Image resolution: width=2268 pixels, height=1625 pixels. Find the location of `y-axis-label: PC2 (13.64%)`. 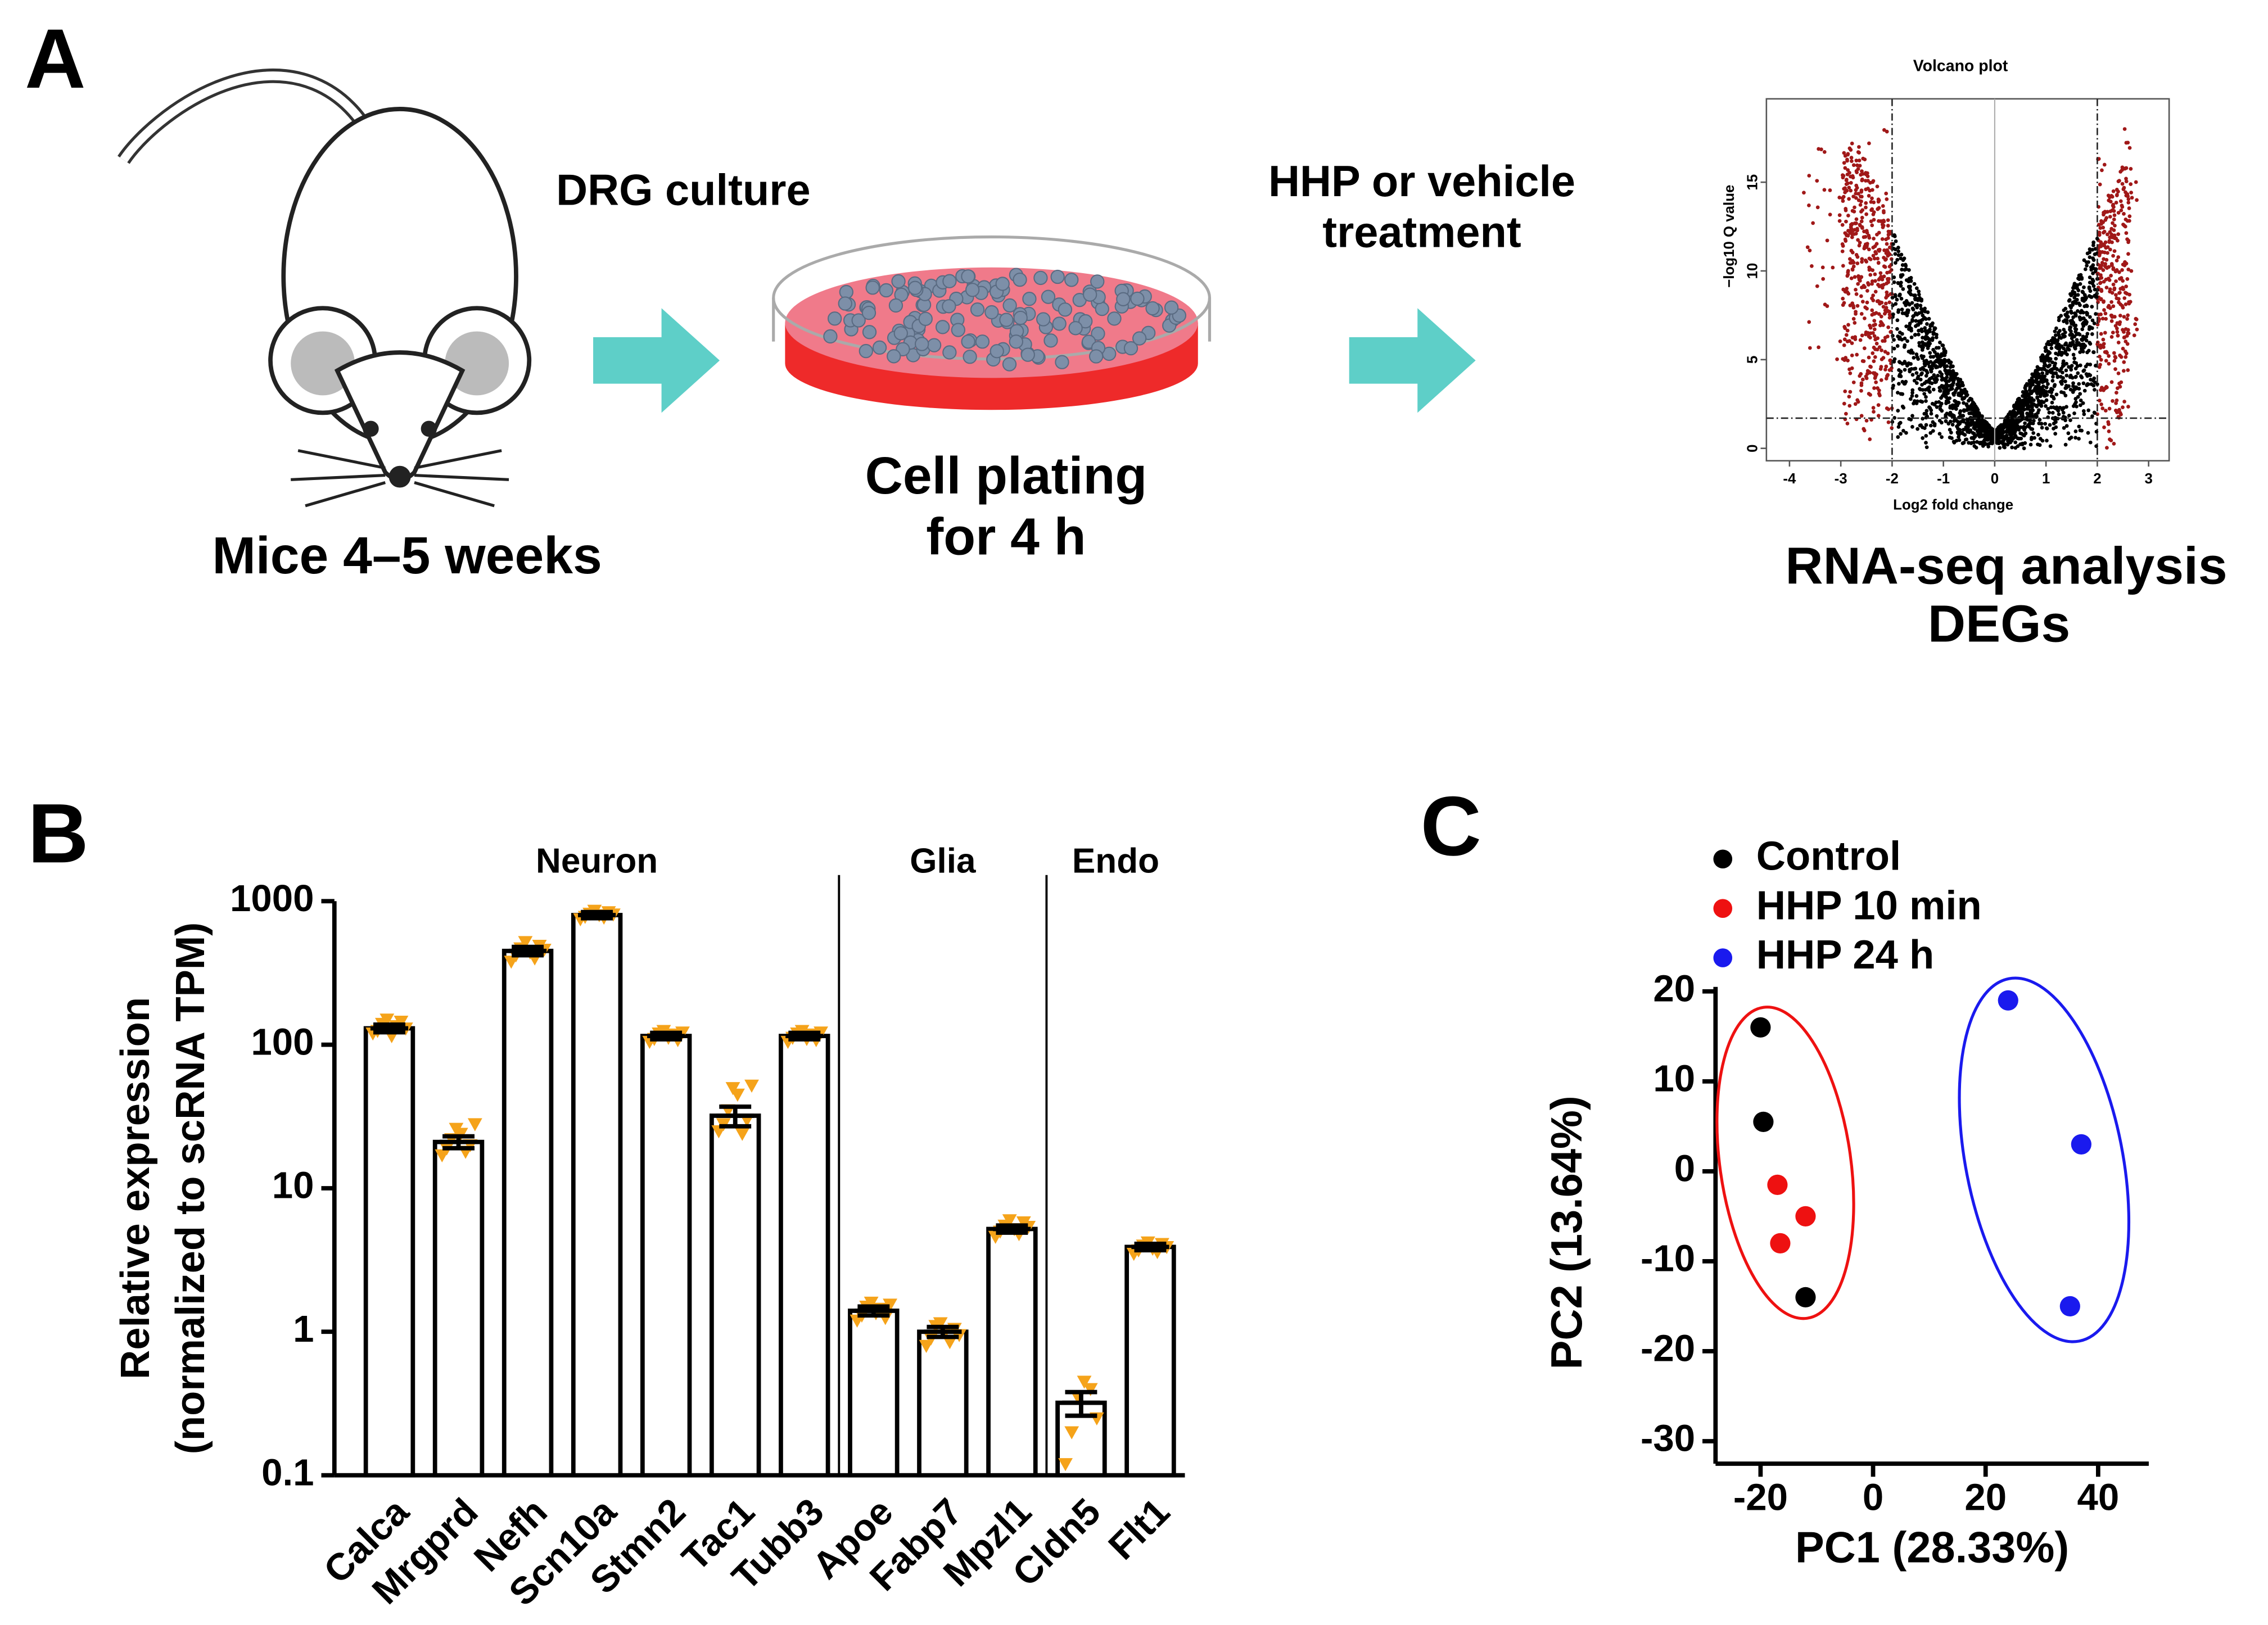

y-axis-label: PC2 (13.64%) is located at coordinates (1567, 1232).